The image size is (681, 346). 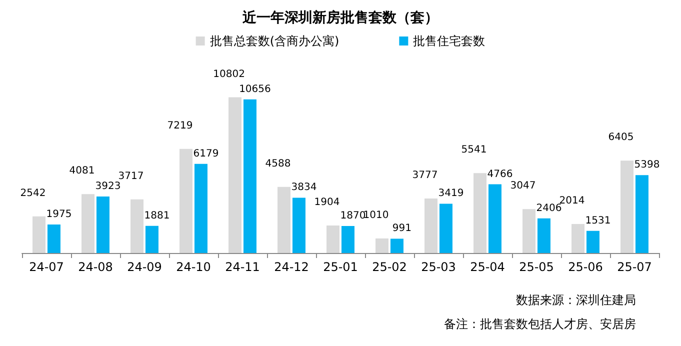 I want to click on data-label: 1531, so click(x=598, y=220).